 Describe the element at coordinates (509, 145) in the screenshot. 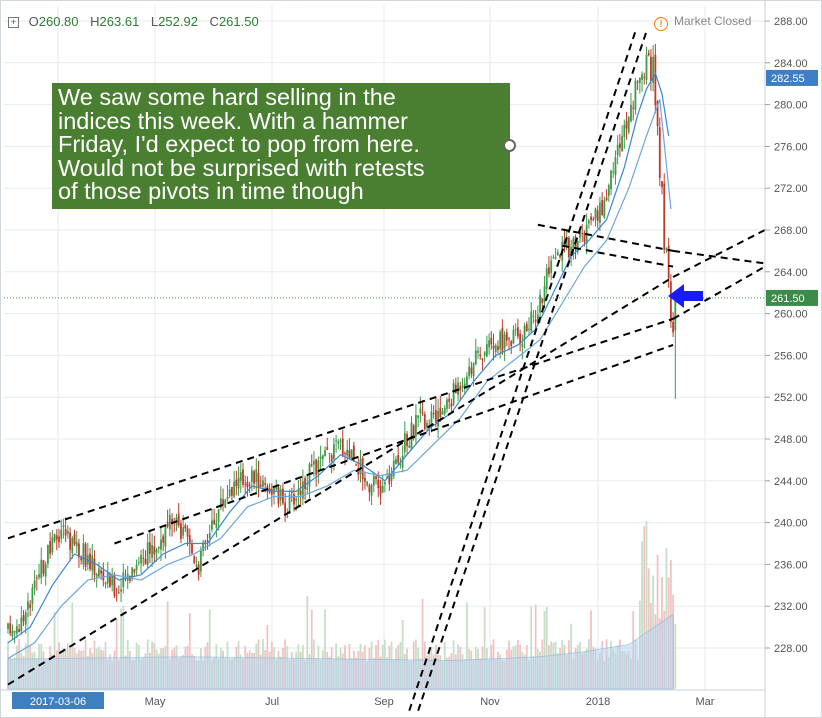

I see `annotation-handle` at that location.